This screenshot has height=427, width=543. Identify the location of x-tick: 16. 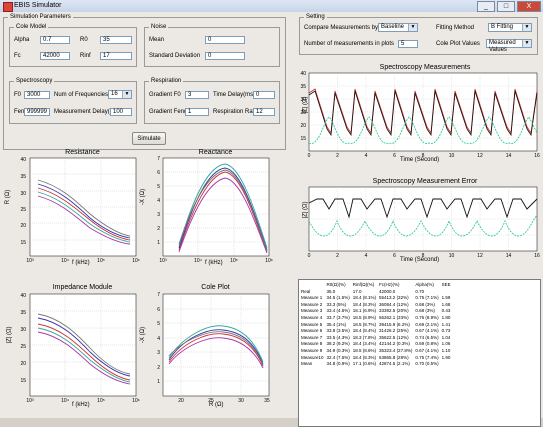
(537, 256).